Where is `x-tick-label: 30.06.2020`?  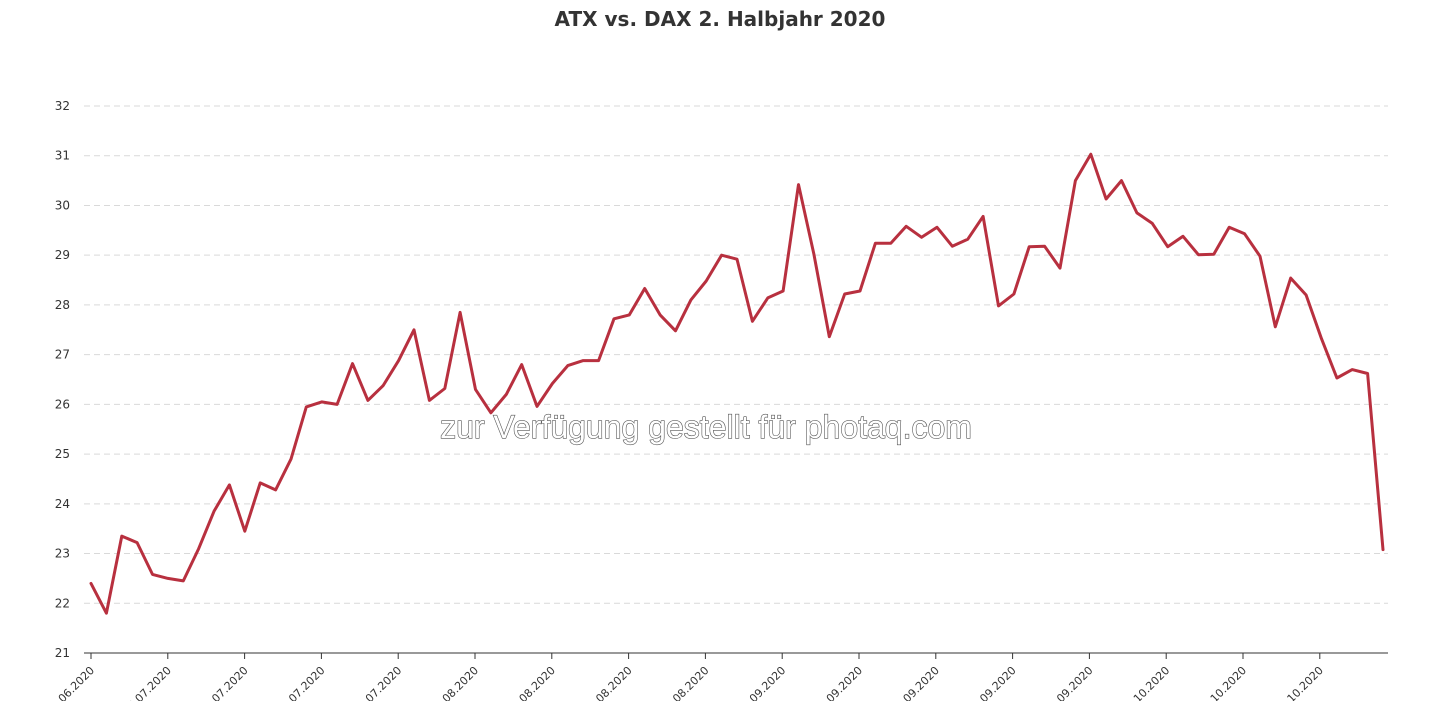 x-tick-label: 30.06.2020 is located at coordinates (70, 682).